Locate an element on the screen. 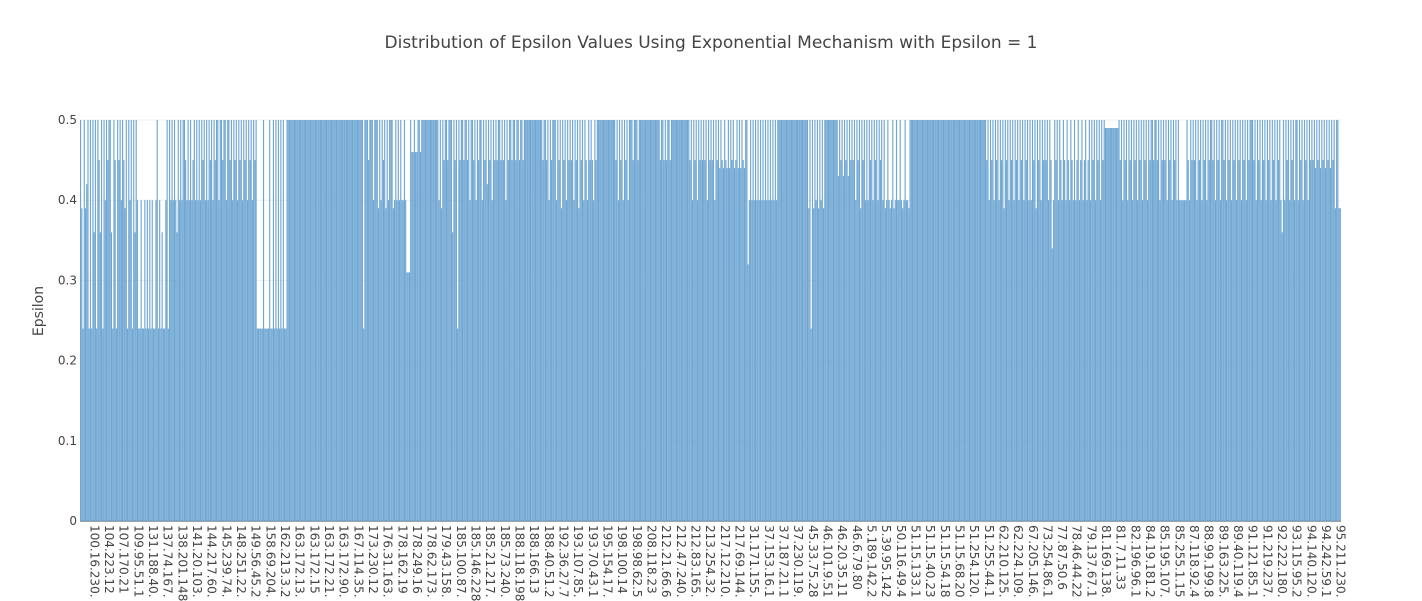 The image size is (1422, 601). x-tick-label: 148.251.22. is located at coordinates (241, 561).